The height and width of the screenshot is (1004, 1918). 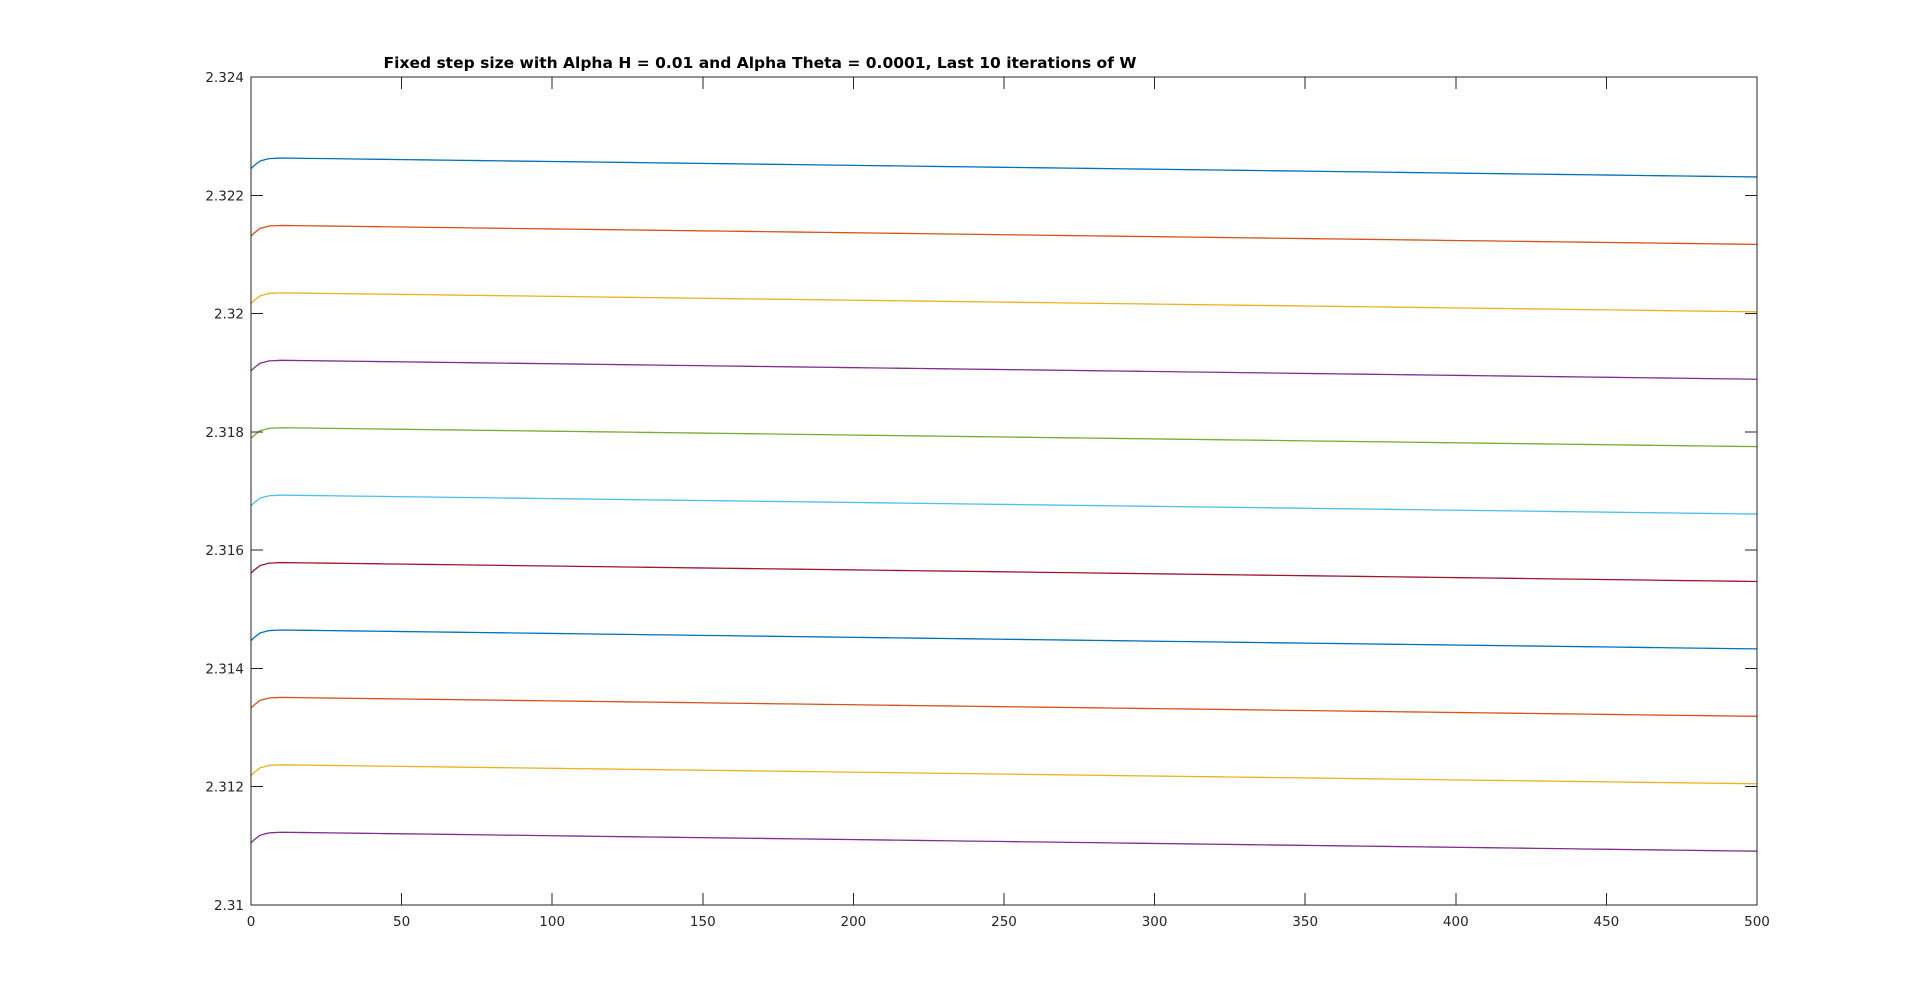 What do you see at coordinates (229, 906) in the screenshot?
I see `y-tick-label: 2.31` at bounding box center [229, 906].